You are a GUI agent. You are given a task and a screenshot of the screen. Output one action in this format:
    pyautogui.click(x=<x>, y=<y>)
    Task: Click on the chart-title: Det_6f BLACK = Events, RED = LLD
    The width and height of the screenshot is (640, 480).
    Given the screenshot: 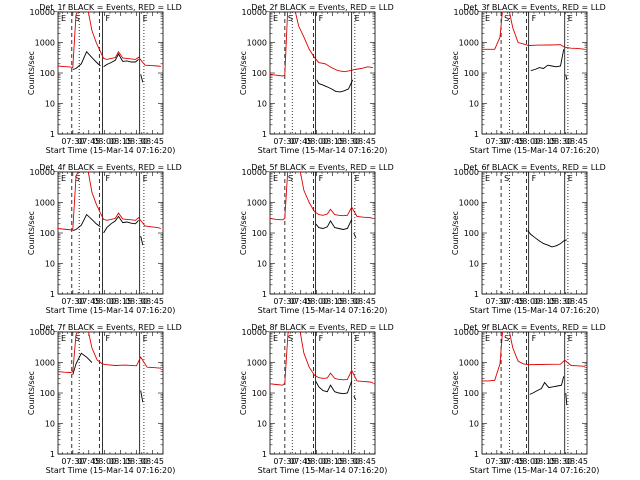 What is the action you would take?
    pyautogui.click(x=534, y=167)
    